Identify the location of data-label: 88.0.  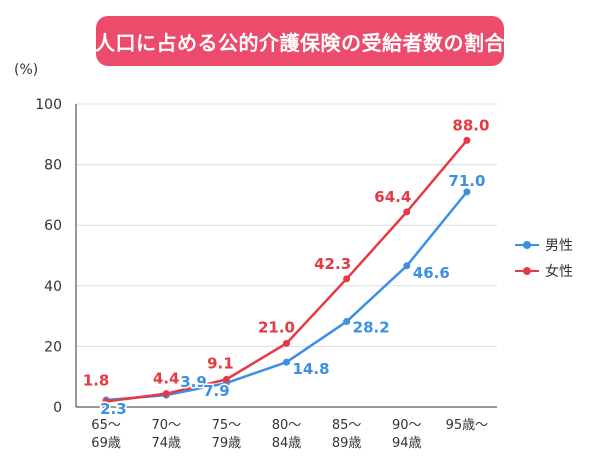
(470, 125).